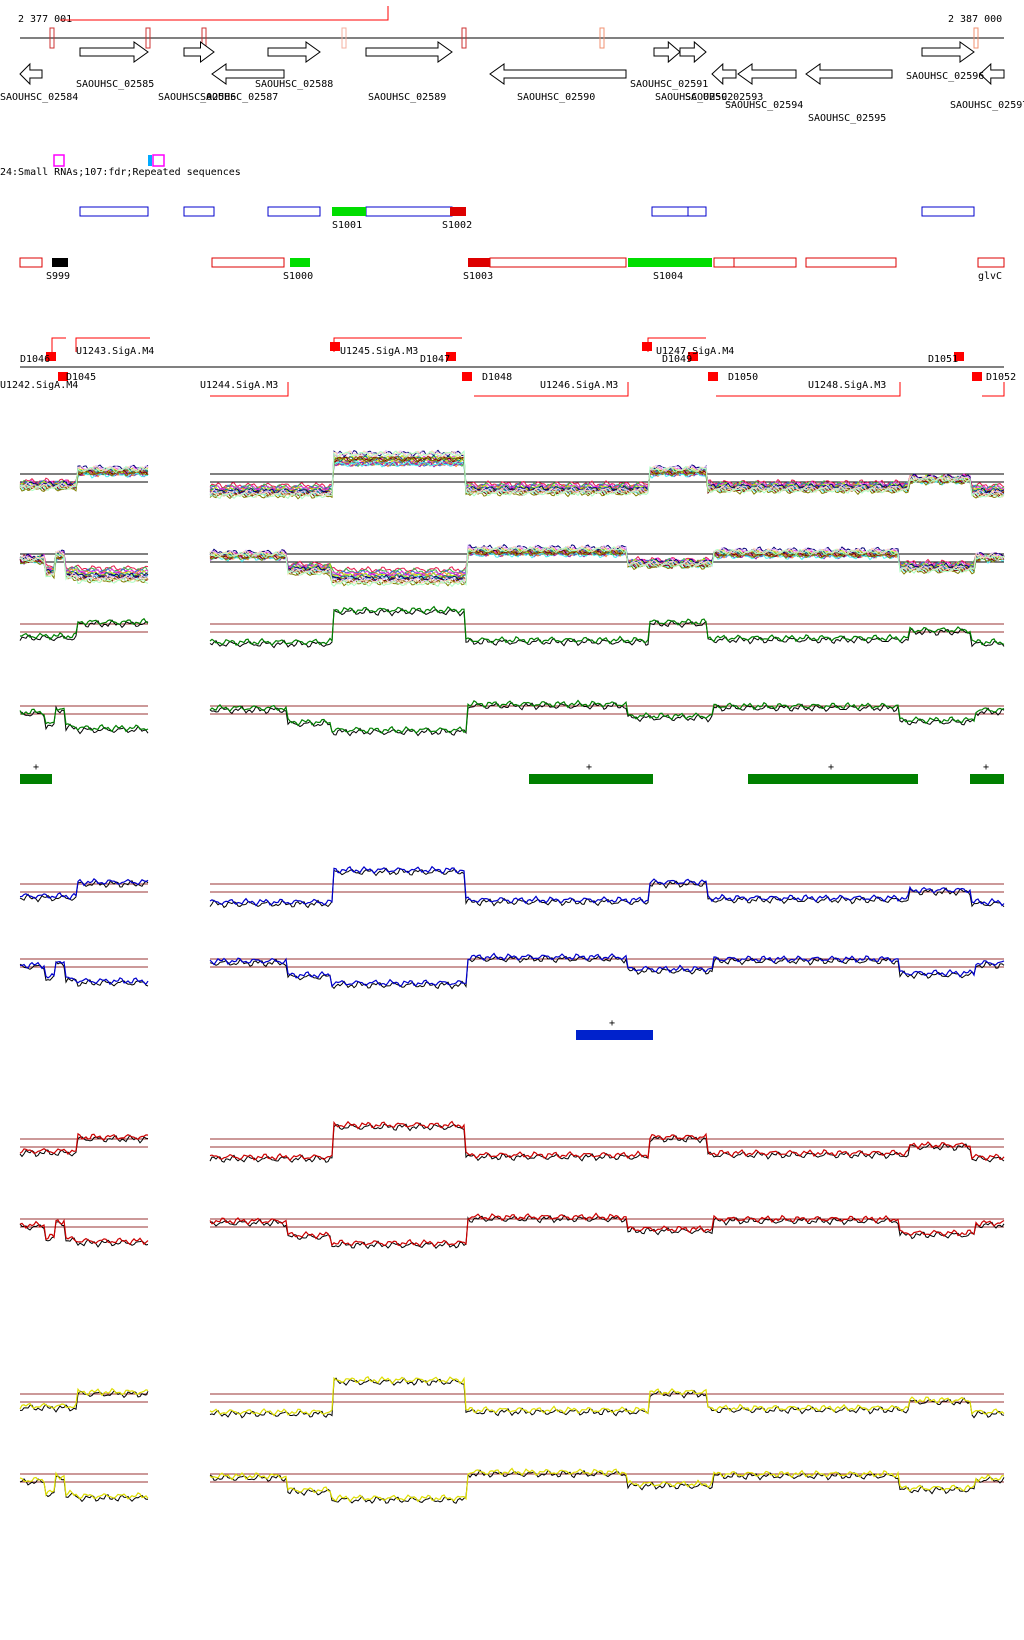  Describe the element at coordinates (975, 19) in the screenshot. I see `end-coordinate: 2 387 000` at that location.